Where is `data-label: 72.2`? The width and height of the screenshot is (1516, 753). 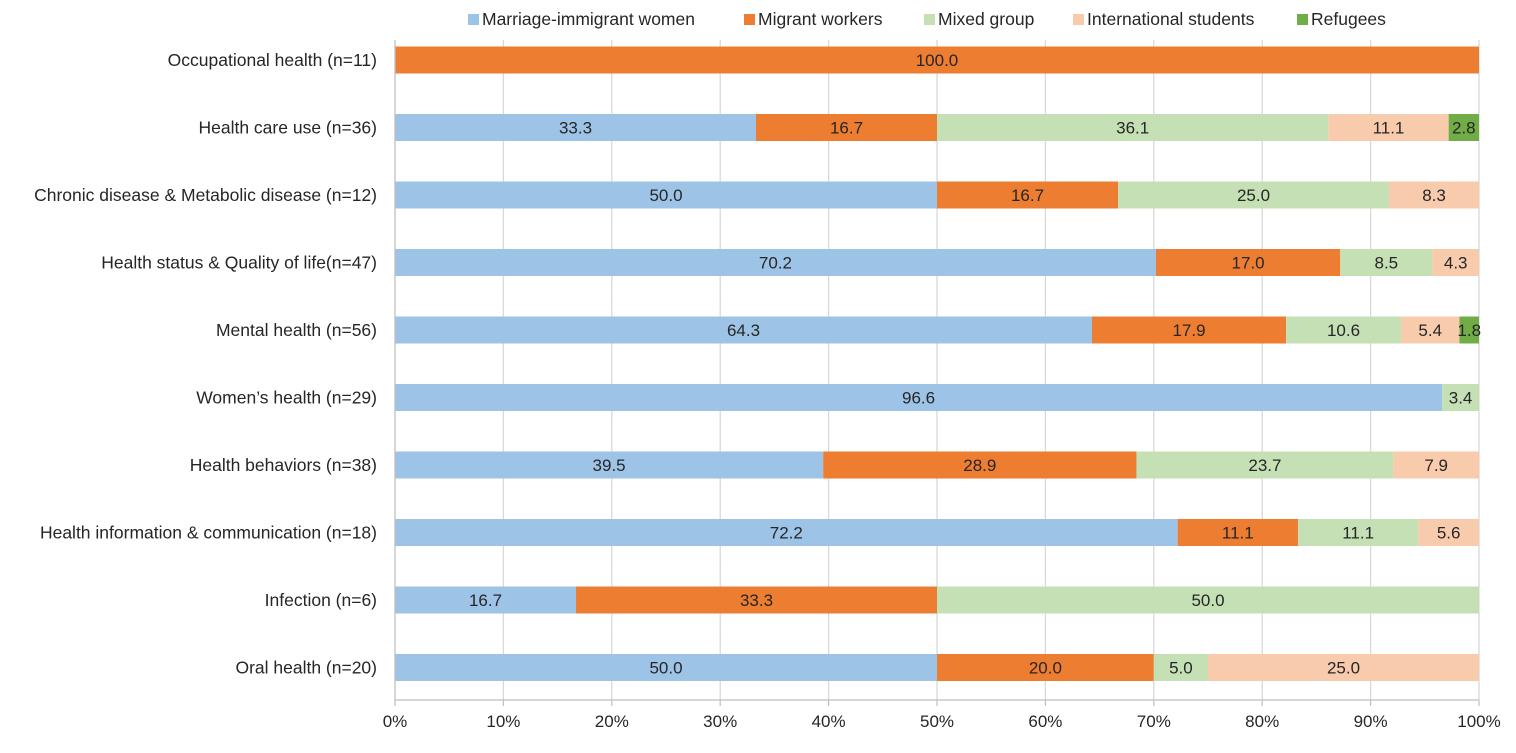 data-label: 72.2 is located at coordinates (786, 533).